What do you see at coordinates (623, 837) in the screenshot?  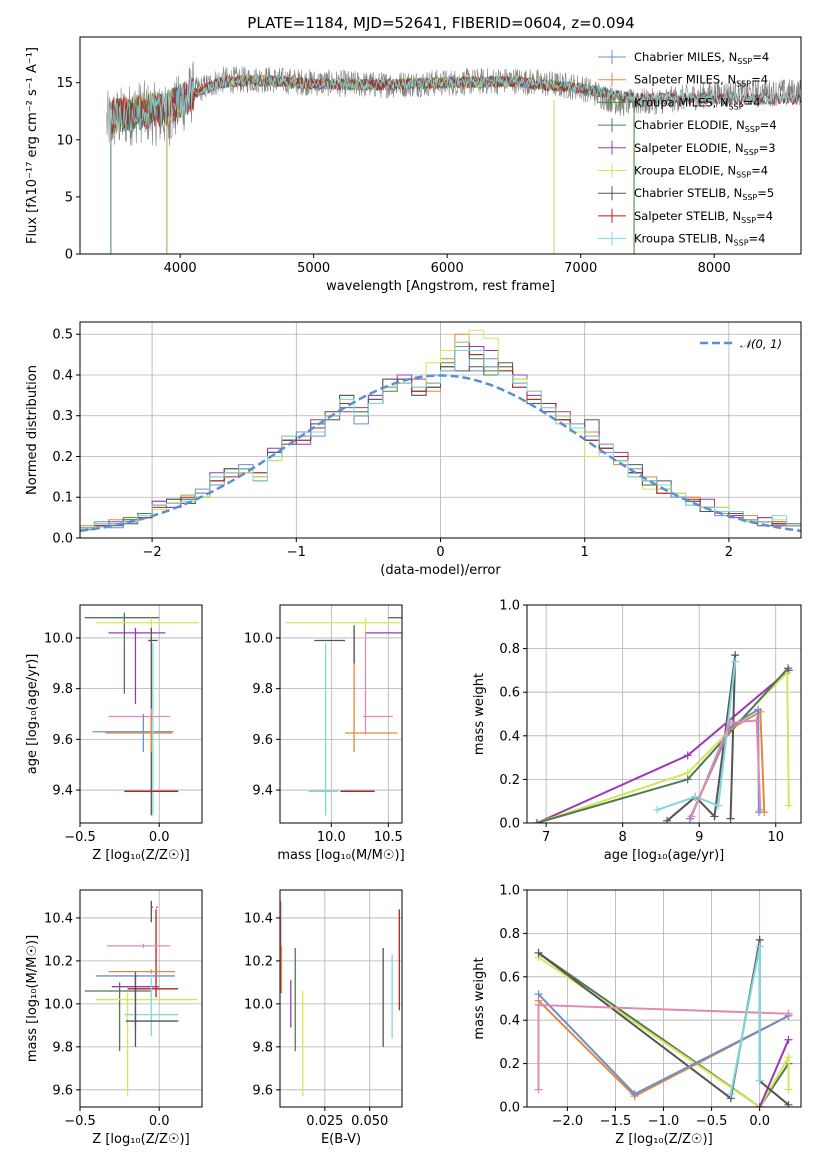 I see `x-tick-label: 8` at bounding box center [623, 837].